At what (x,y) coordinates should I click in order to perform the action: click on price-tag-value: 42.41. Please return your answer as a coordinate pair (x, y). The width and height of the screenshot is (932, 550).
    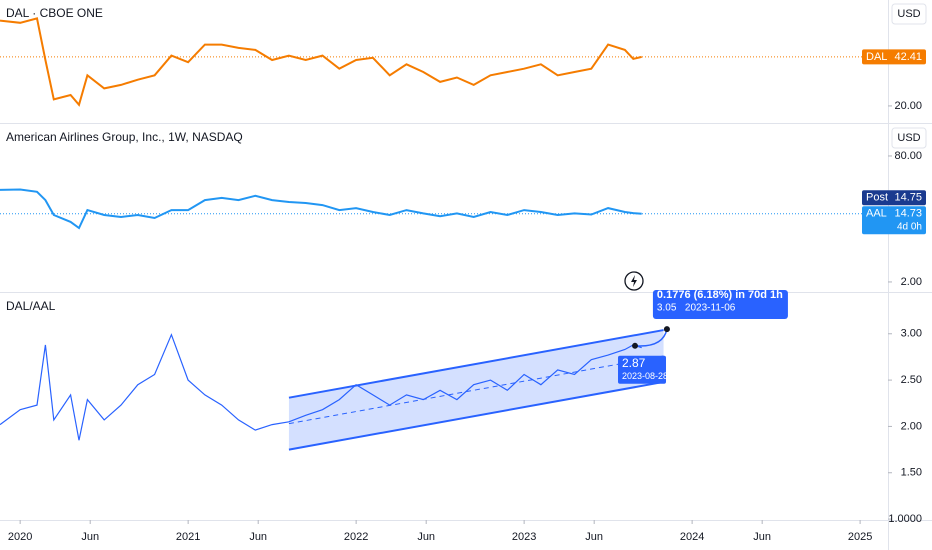
    Looking at the image, I should click on (908, 57).